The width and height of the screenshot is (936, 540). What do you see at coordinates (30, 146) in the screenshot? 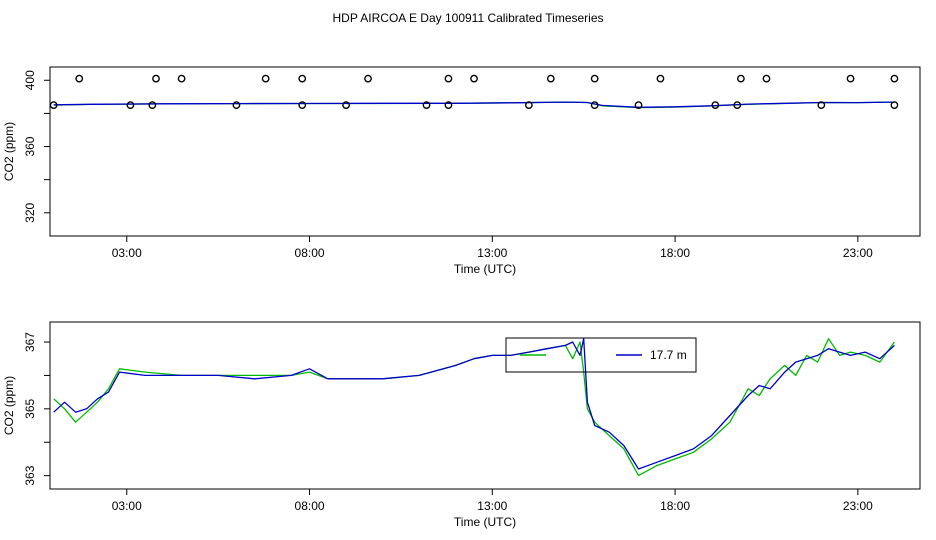
I see `y-tick-label: 360` at bounding box center [30, 146].